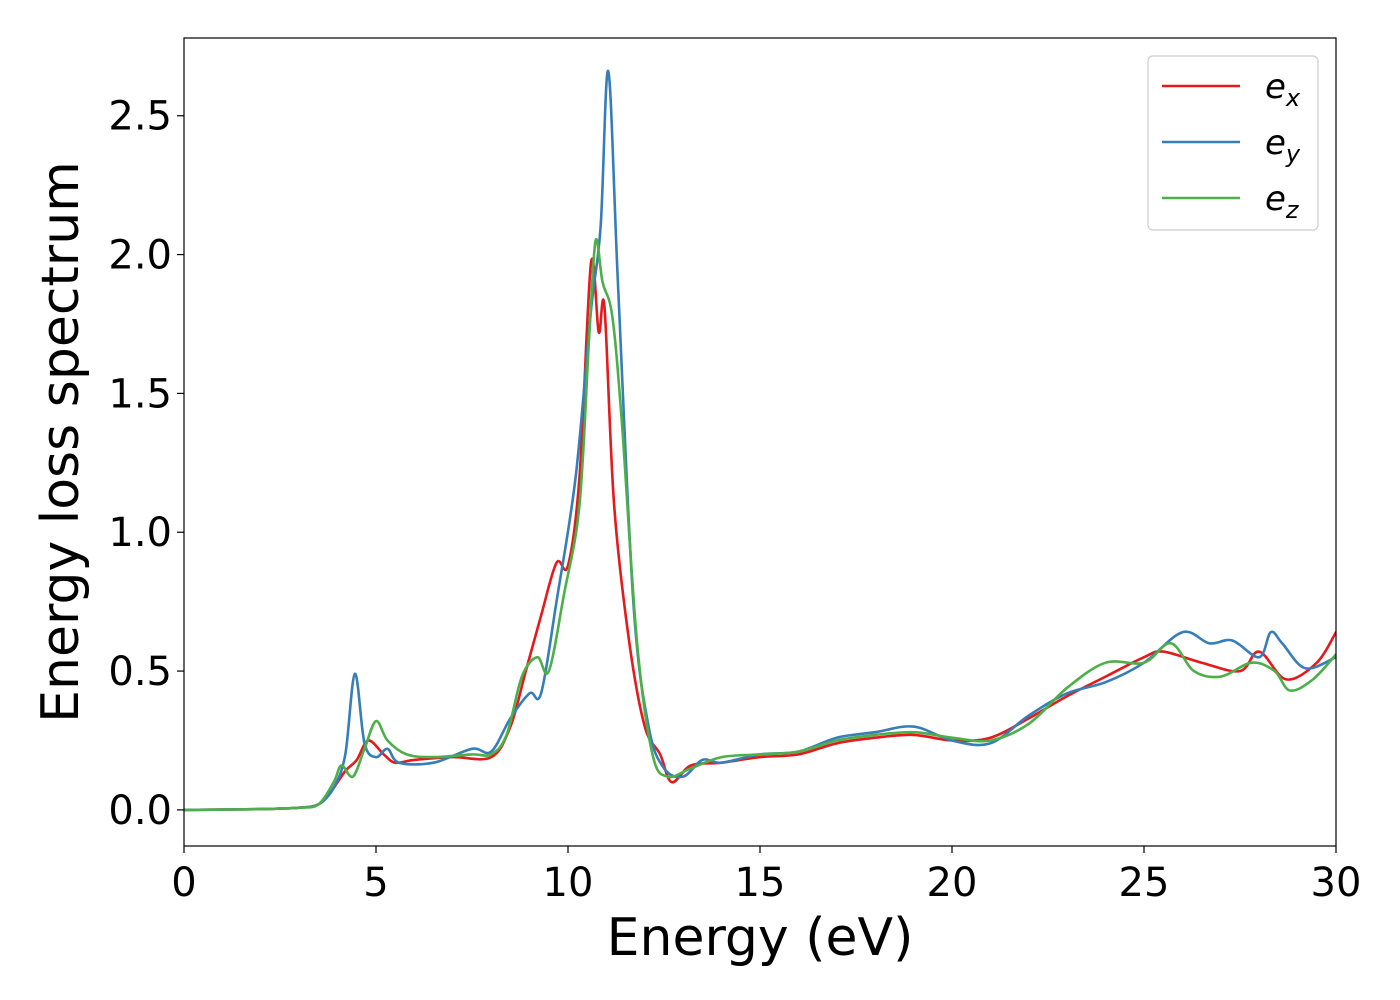 The width and height of the screenshot is (1400, 1000). I want to click on legend-label-y: ey, so click(1283, 145).